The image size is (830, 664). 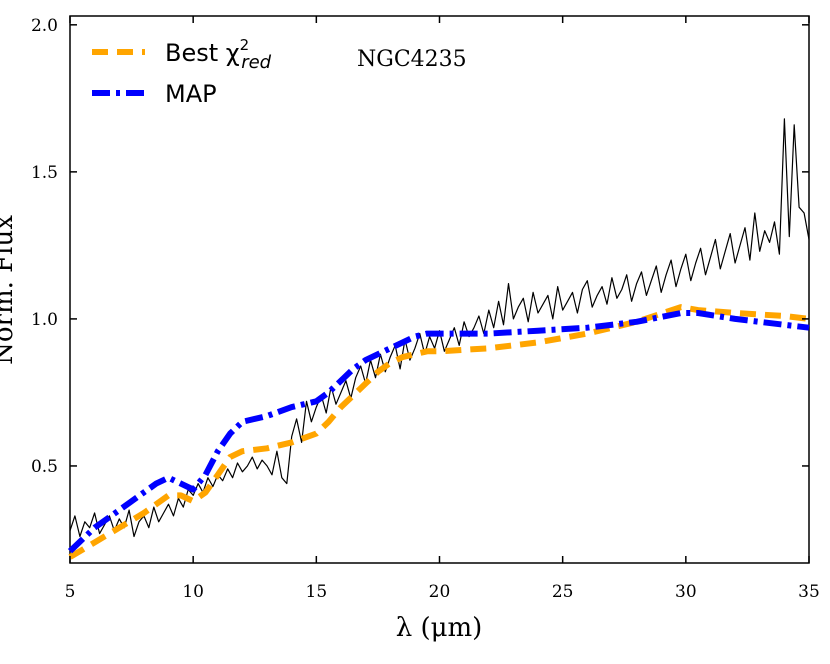 I want to click on y-axis-label: Norm. Flux, so click(x=9, y=290).